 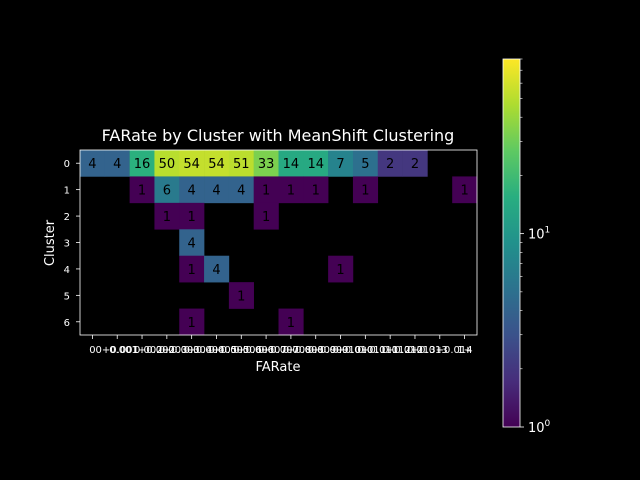 What do you see at coordinates (67, 296) in the screenshot?
I see `y-tick-label: 5` at bounding box center [67, 296].